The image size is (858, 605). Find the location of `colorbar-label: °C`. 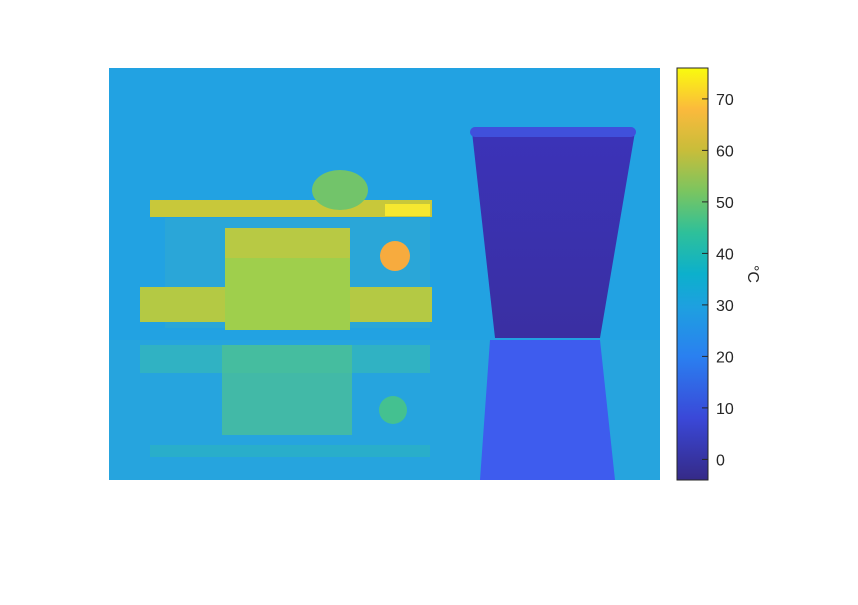

colorbar-label: °C is located at coordinates (752, 274).